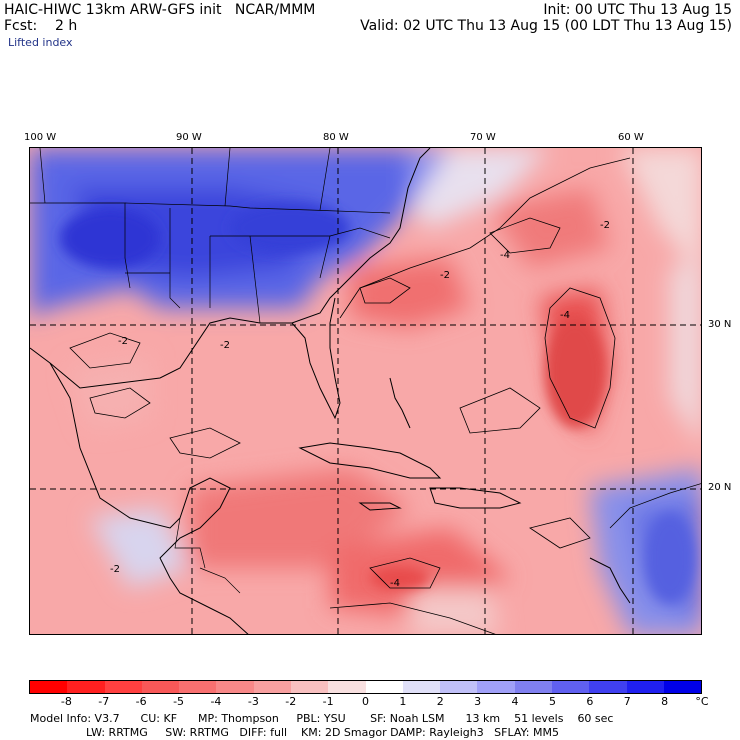 This screenshot has width=740, height=740. What do you see at coordinates (104, 701) in the screenshot?
I see `colorbar-tick: -7` at bounding box center [104, 701].